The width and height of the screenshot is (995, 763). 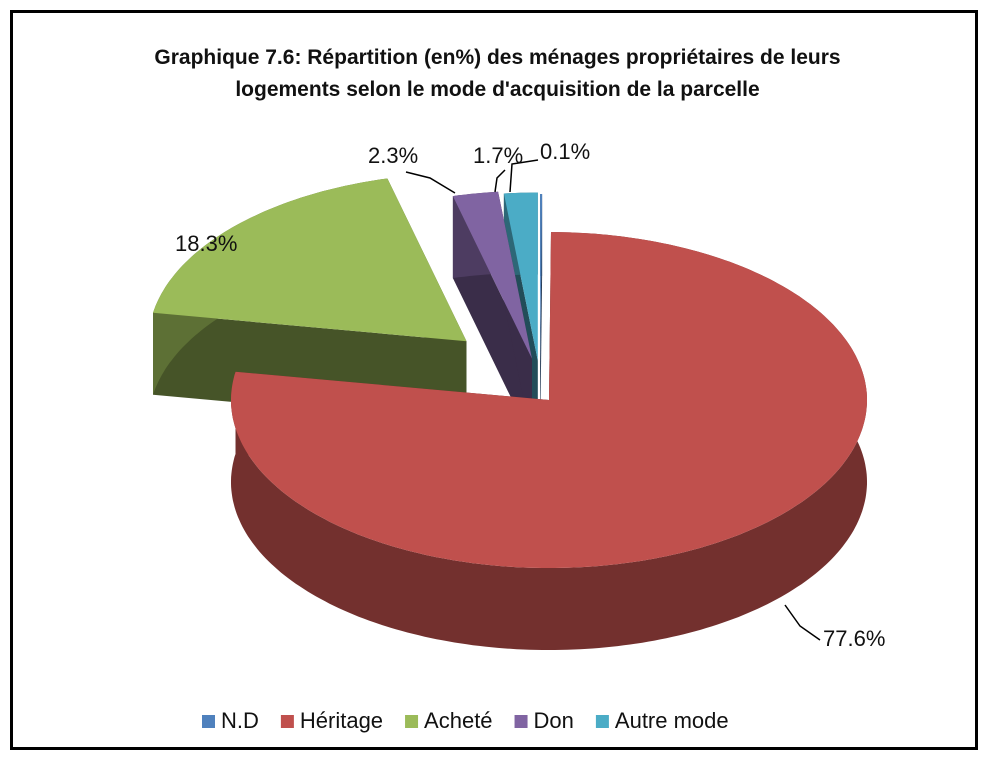 What do you see at coordinates (854, 638) in the screenshot?
I see `data-label: 77.6%` at bounding box center [854, 638].